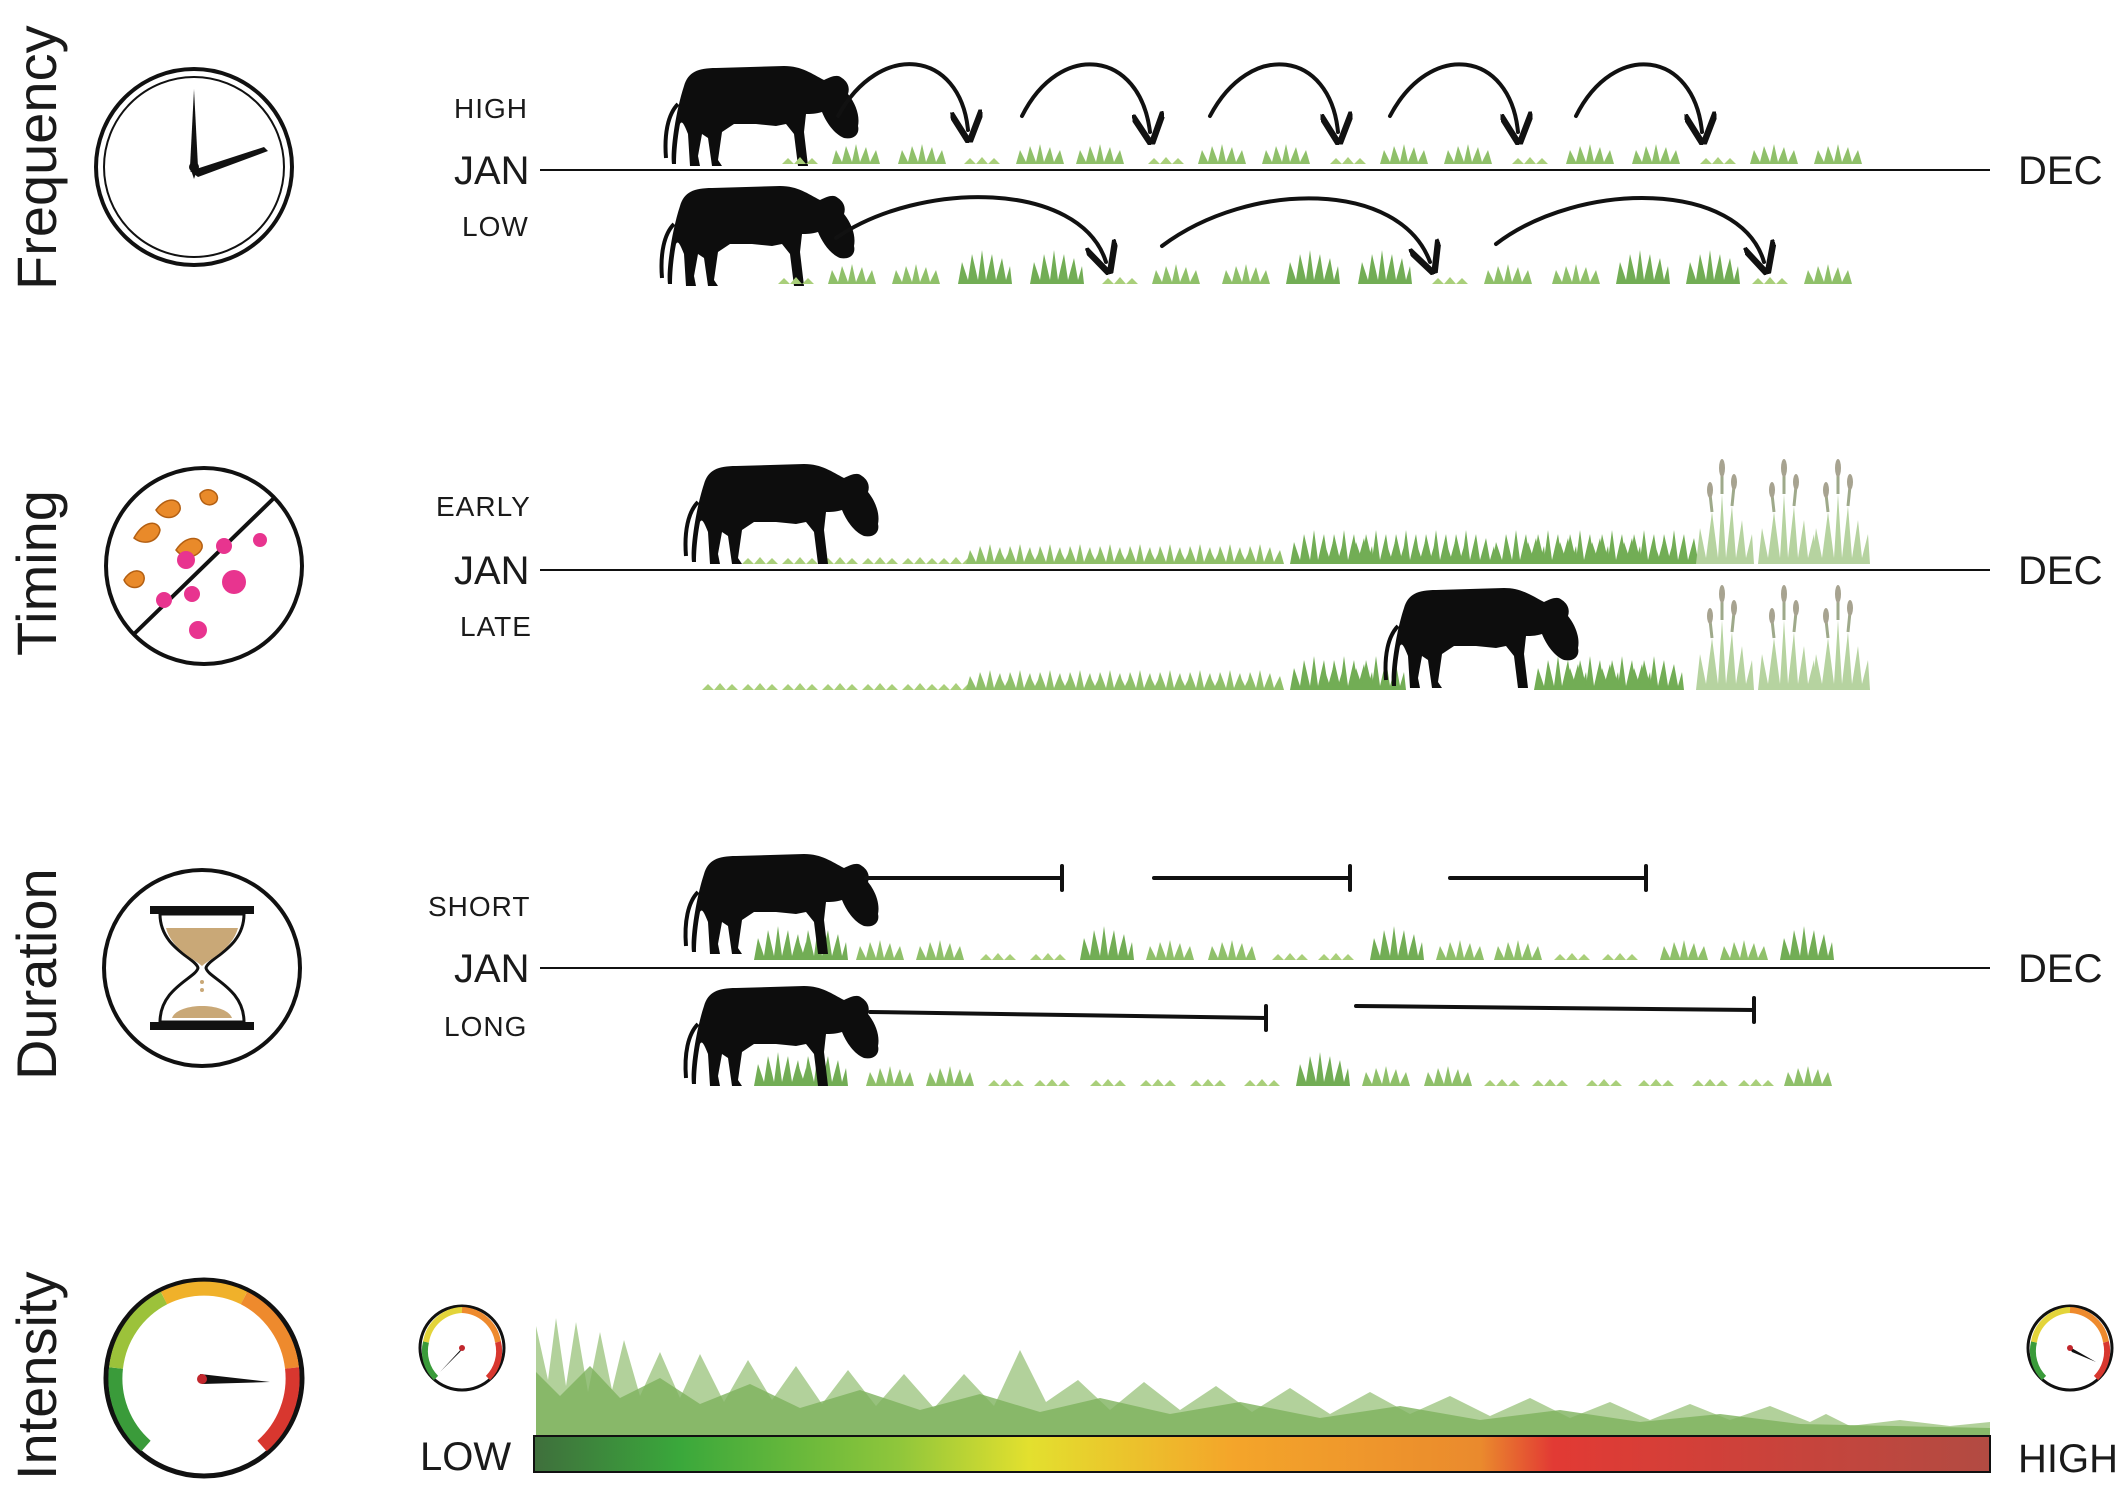 The image size is (2128, 1490). I want to click on timing-early-label: EARLY, so click(483, 506).